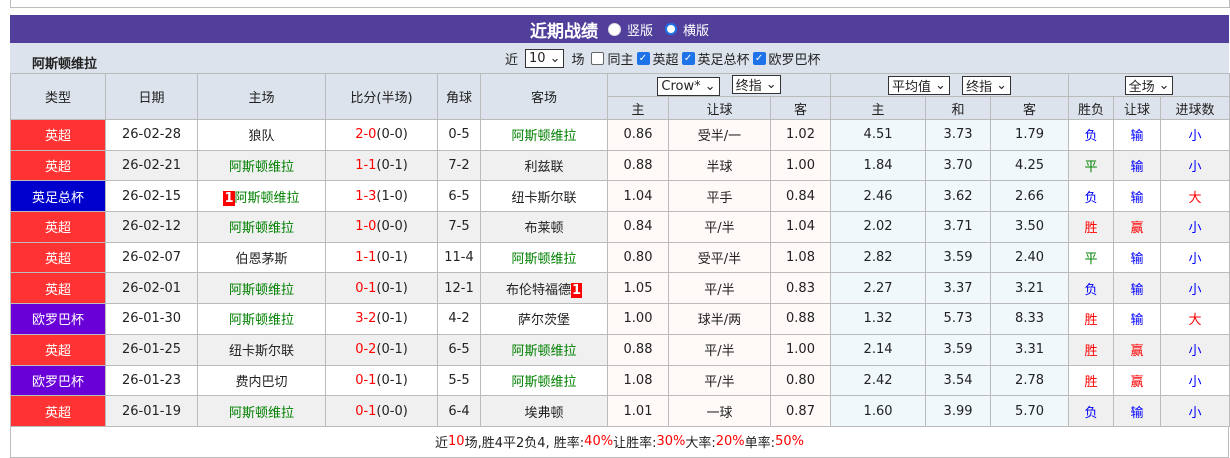 The width and height of the screenshot is (1230, 458). Describe the element at coordinates (688, 86) in the screenshot. I see `bookmaker-select: Crow* ⌄` at that location.